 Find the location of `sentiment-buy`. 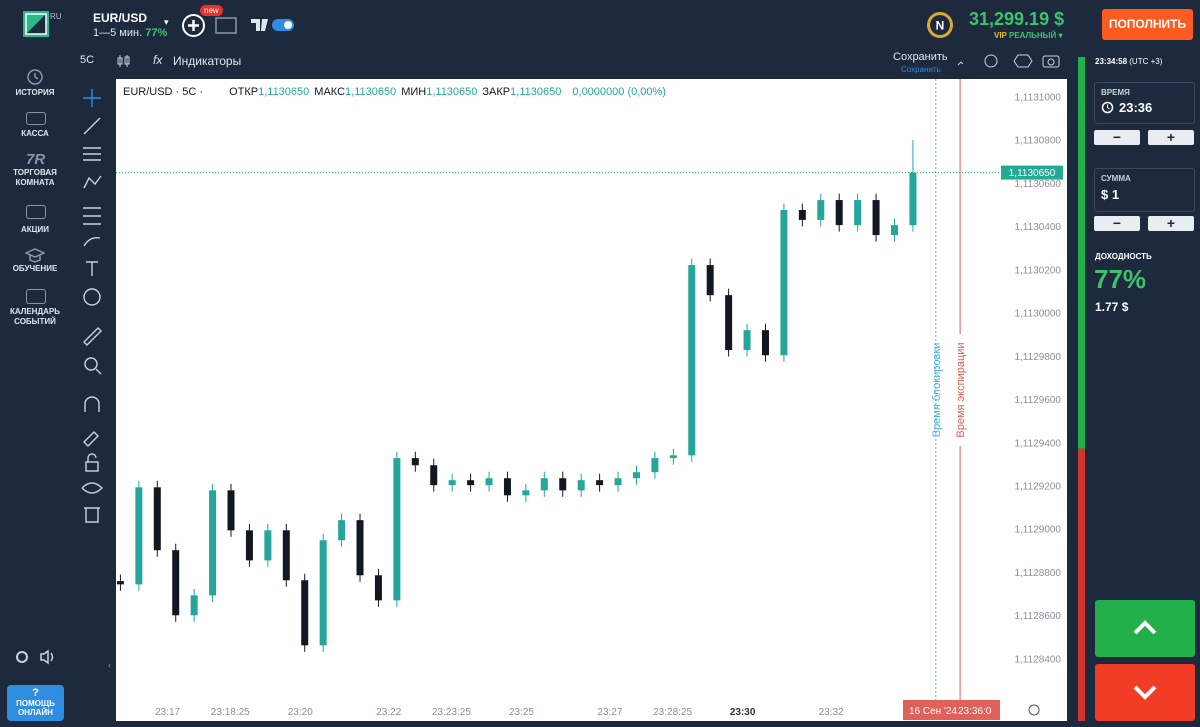

sentiment-buy is located at coordinates (1081, 253).